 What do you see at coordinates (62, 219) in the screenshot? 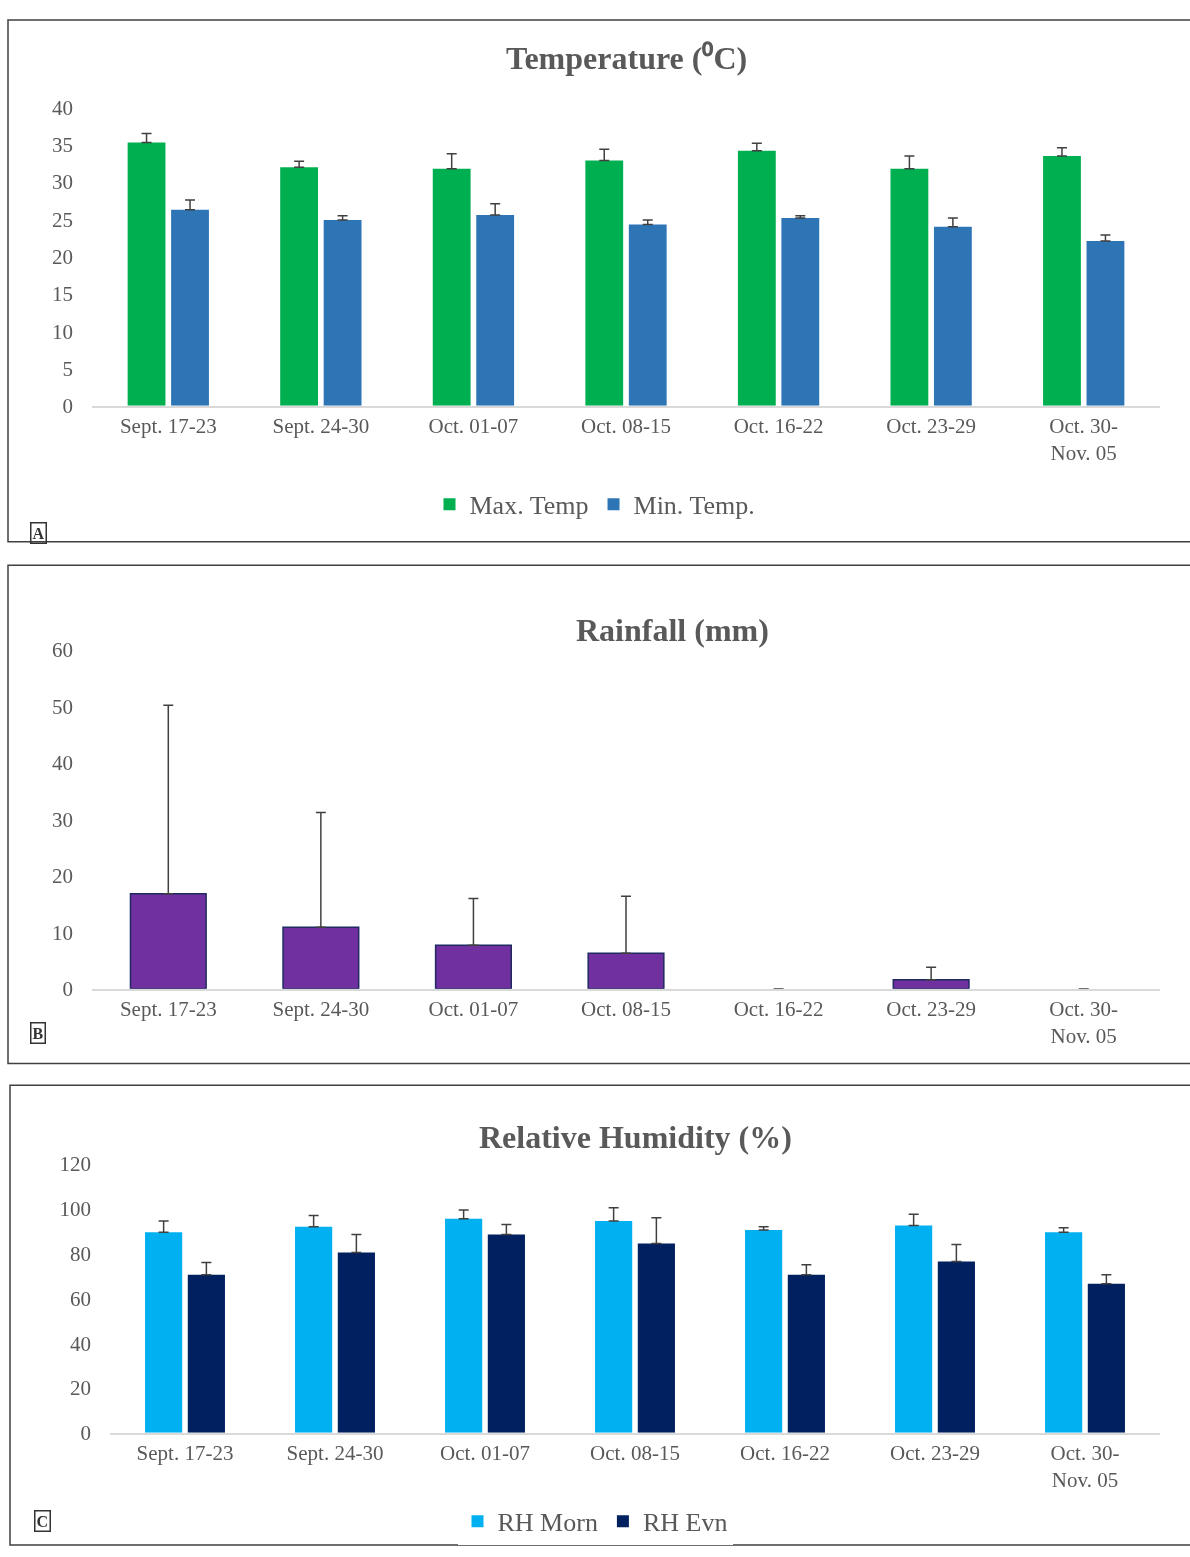
I see `y-tick-label: 25` at bounding box center [62, 219].